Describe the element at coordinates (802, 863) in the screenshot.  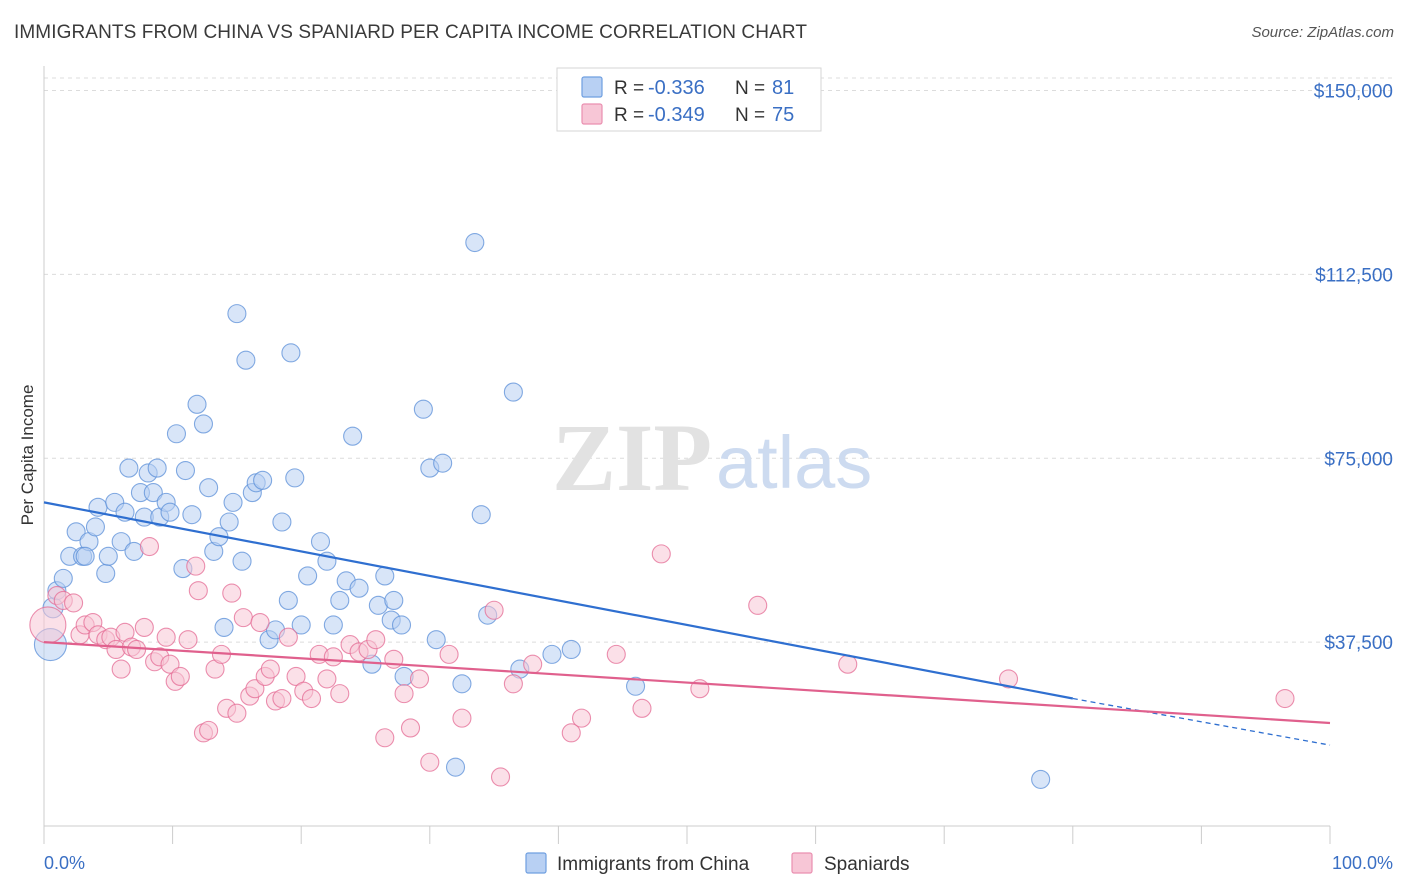
I see `bottom-legend-spaniards-swatch` at that location.